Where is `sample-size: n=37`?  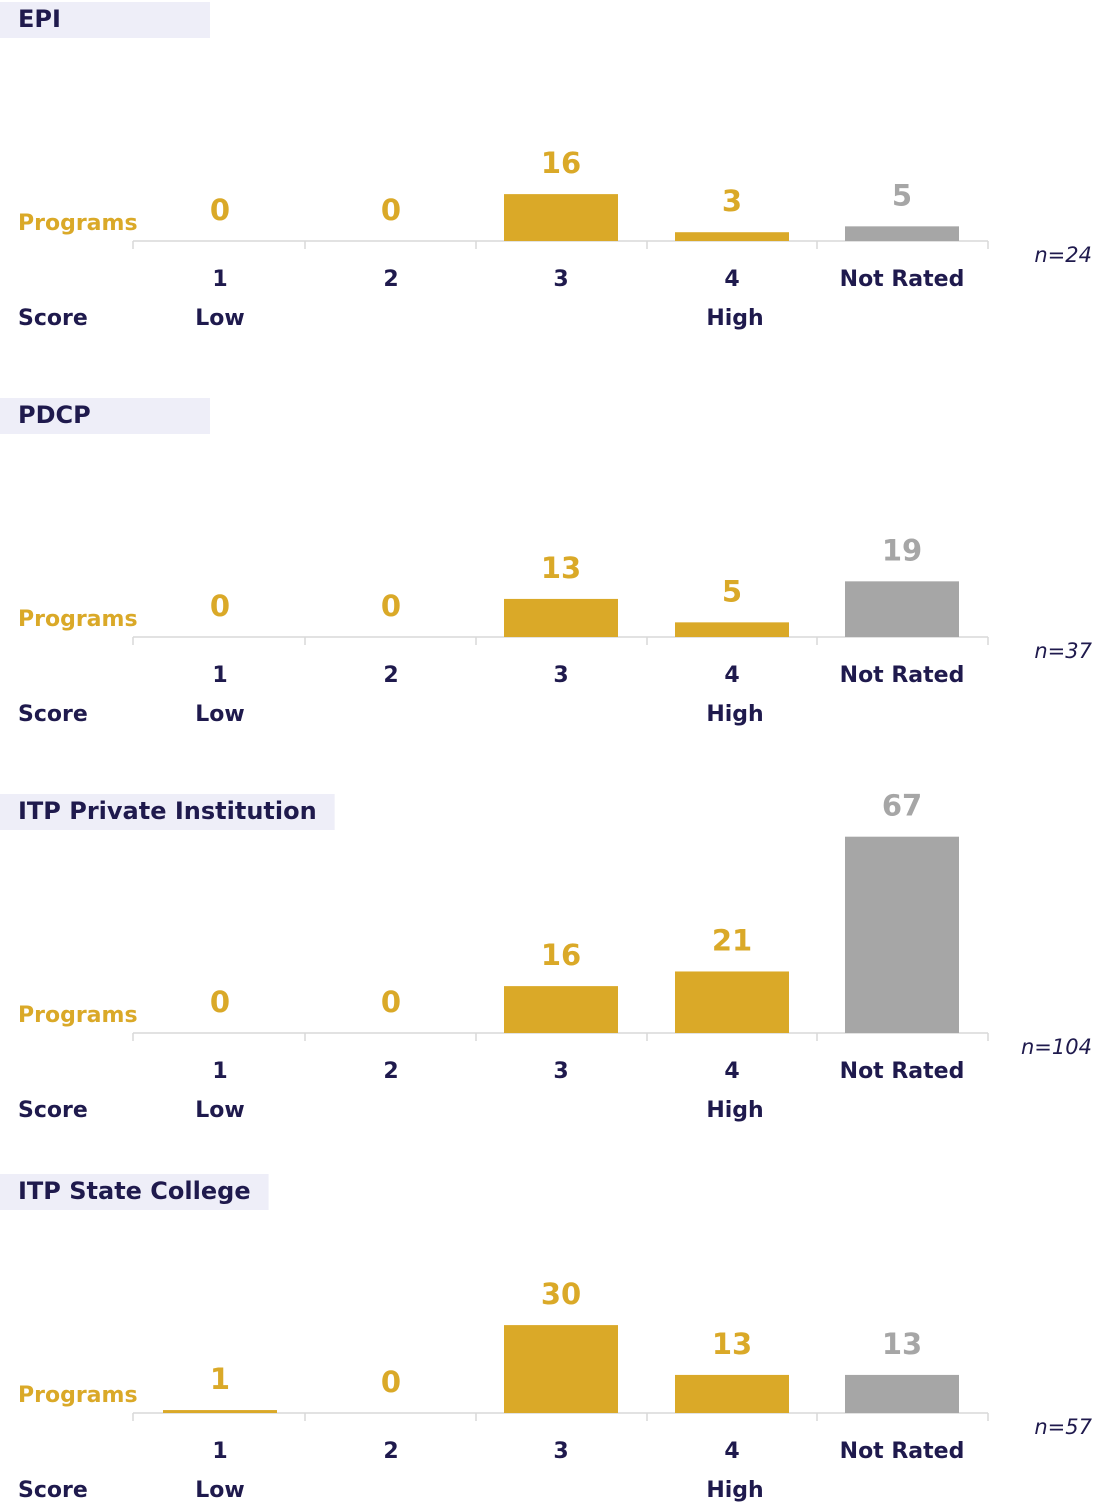 sample-size: n=37 is located at coordinates (1063, 651).